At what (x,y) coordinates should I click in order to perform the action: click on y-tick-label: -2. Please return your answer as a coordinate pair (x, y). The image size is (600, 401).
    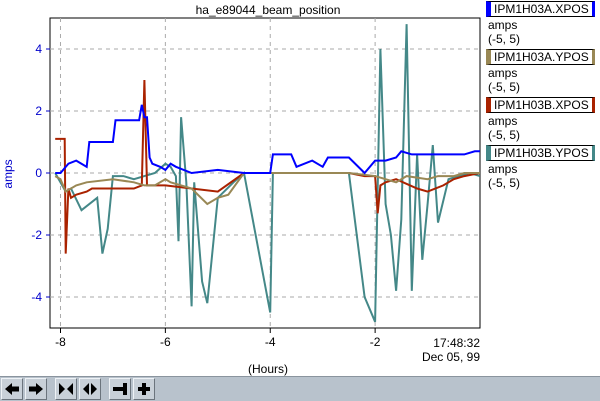
    Looking at the image, I should click on (36, 235).